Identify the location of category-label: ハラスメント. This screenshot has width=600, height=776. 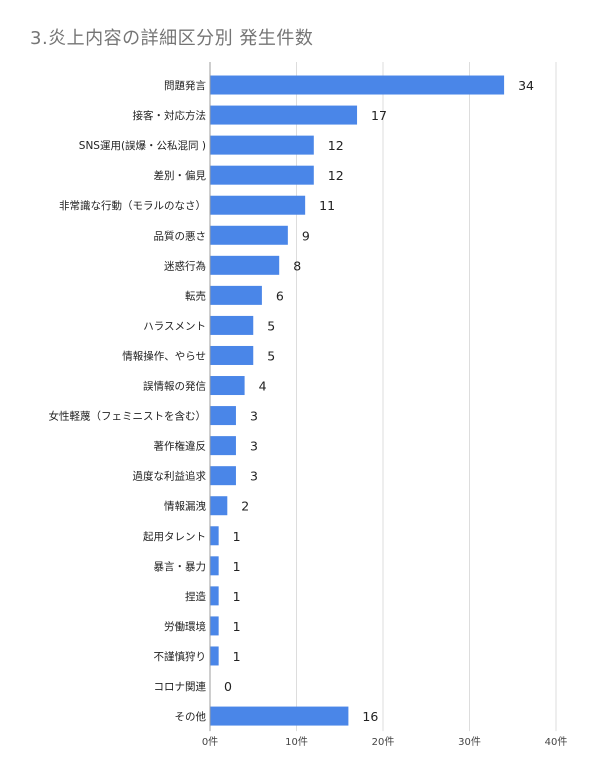
(174, 326).